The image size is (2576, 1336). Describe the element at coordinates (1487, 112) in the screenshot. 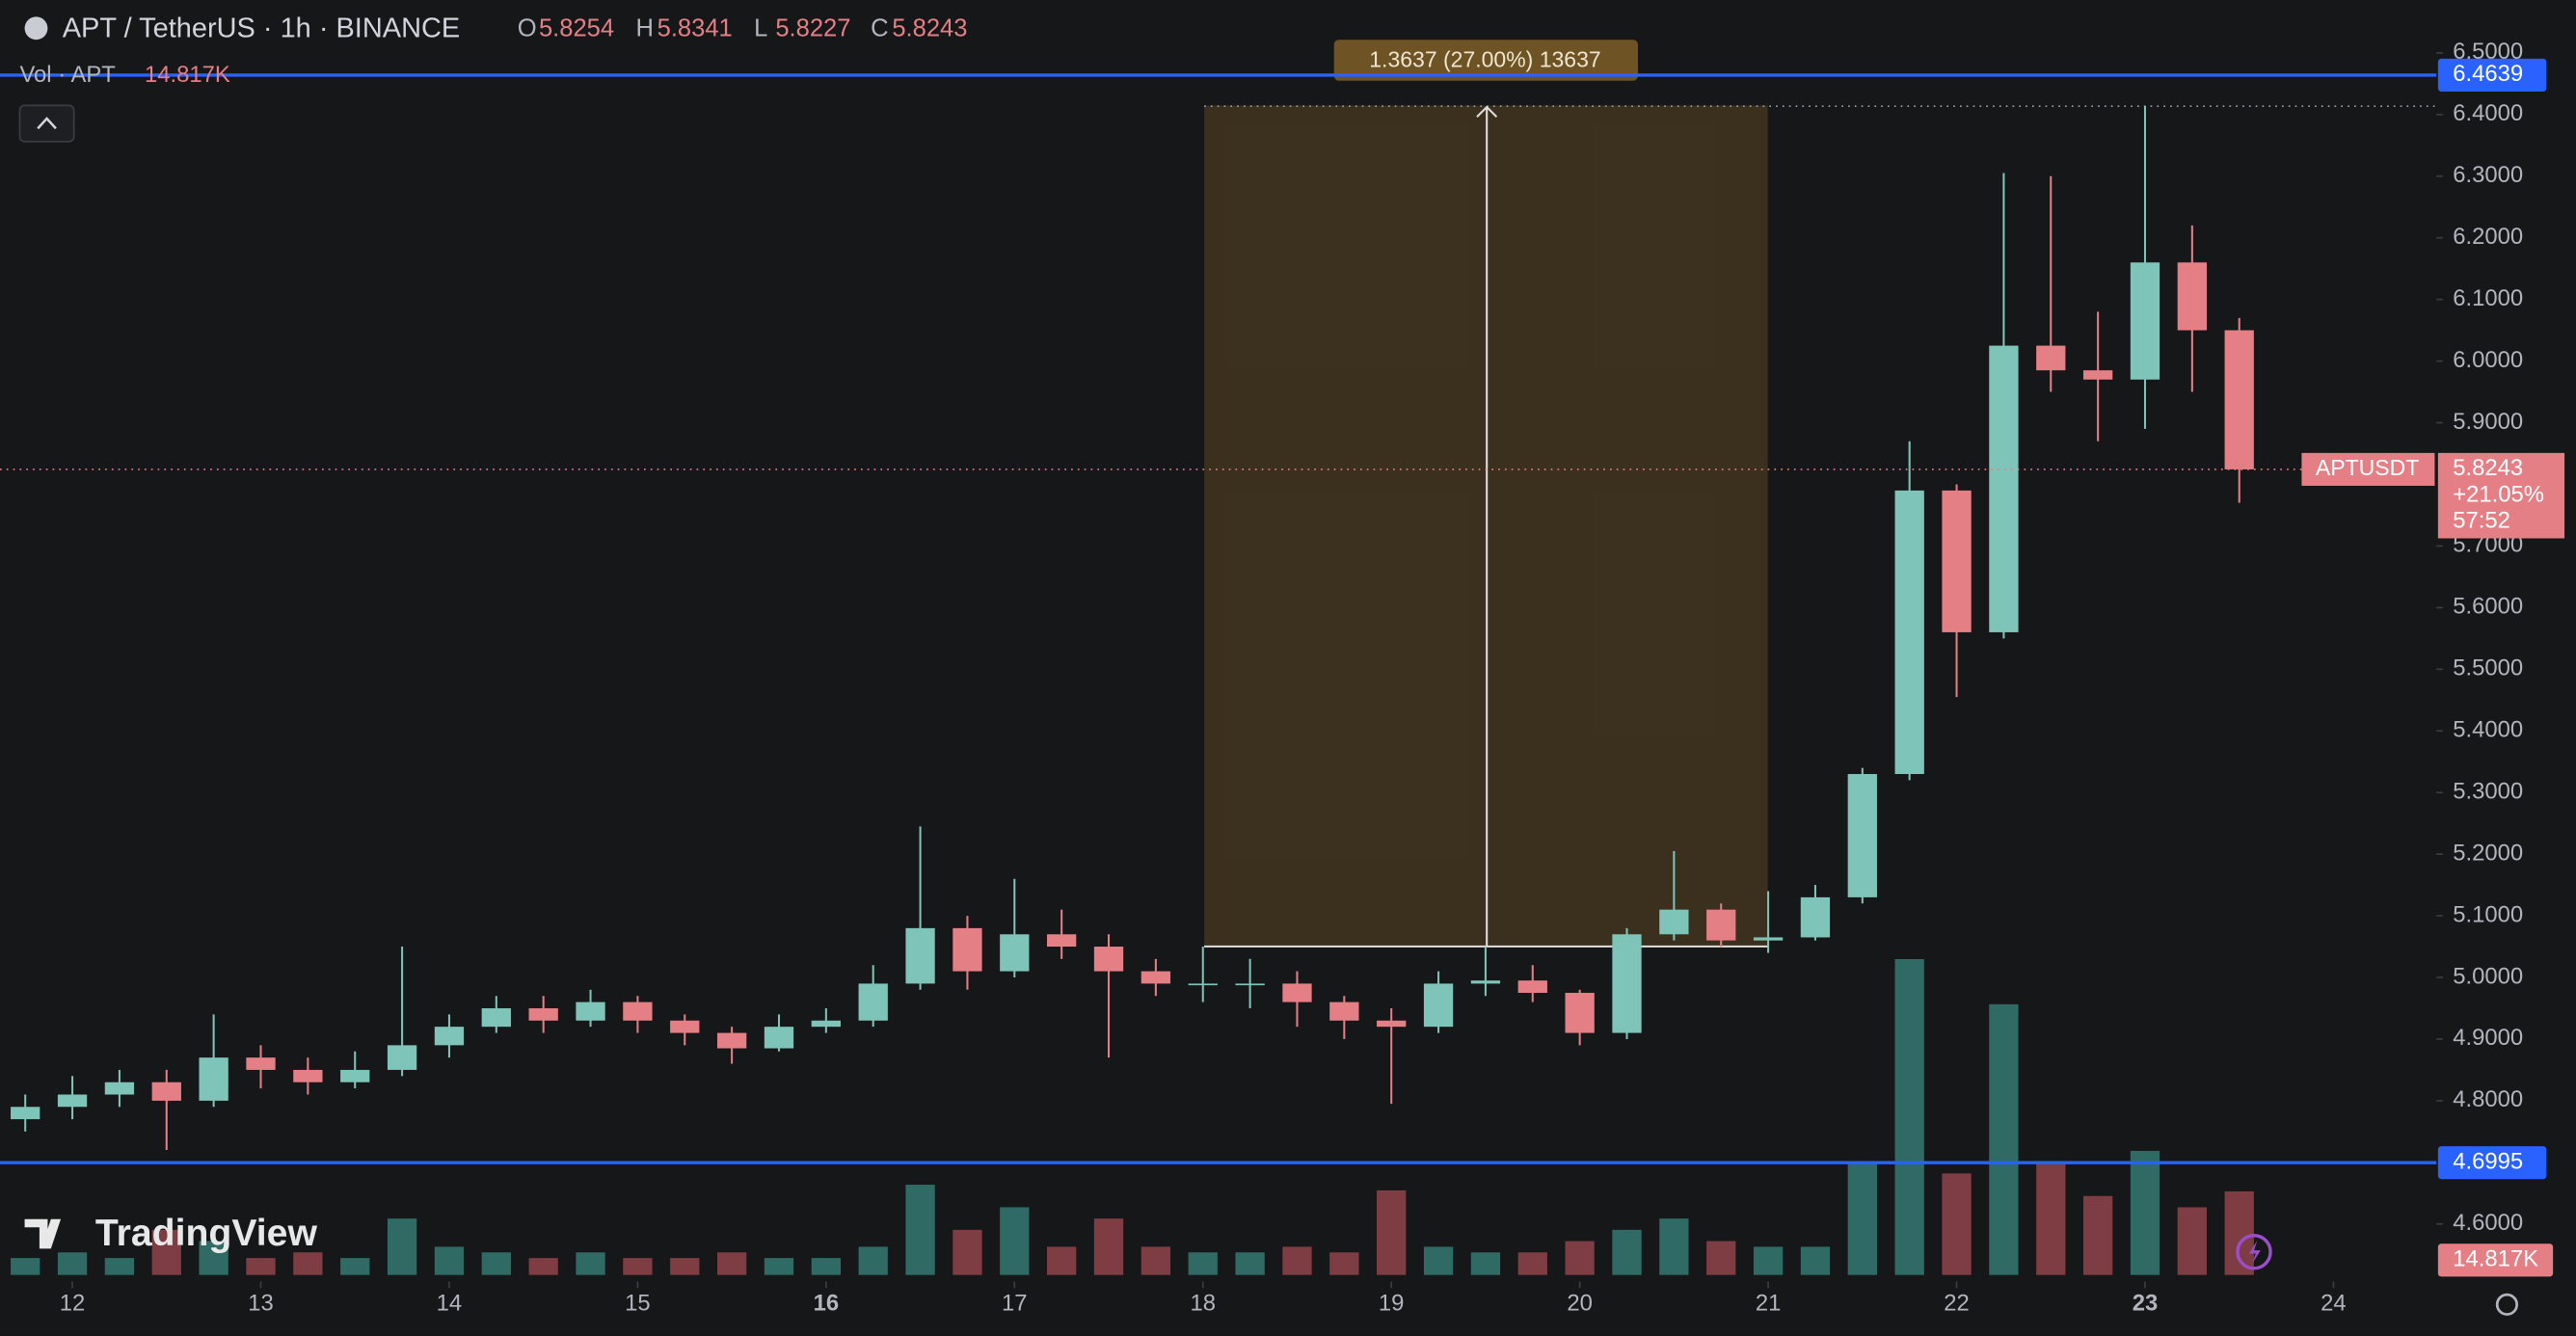

I see `arrow-head` at that location.